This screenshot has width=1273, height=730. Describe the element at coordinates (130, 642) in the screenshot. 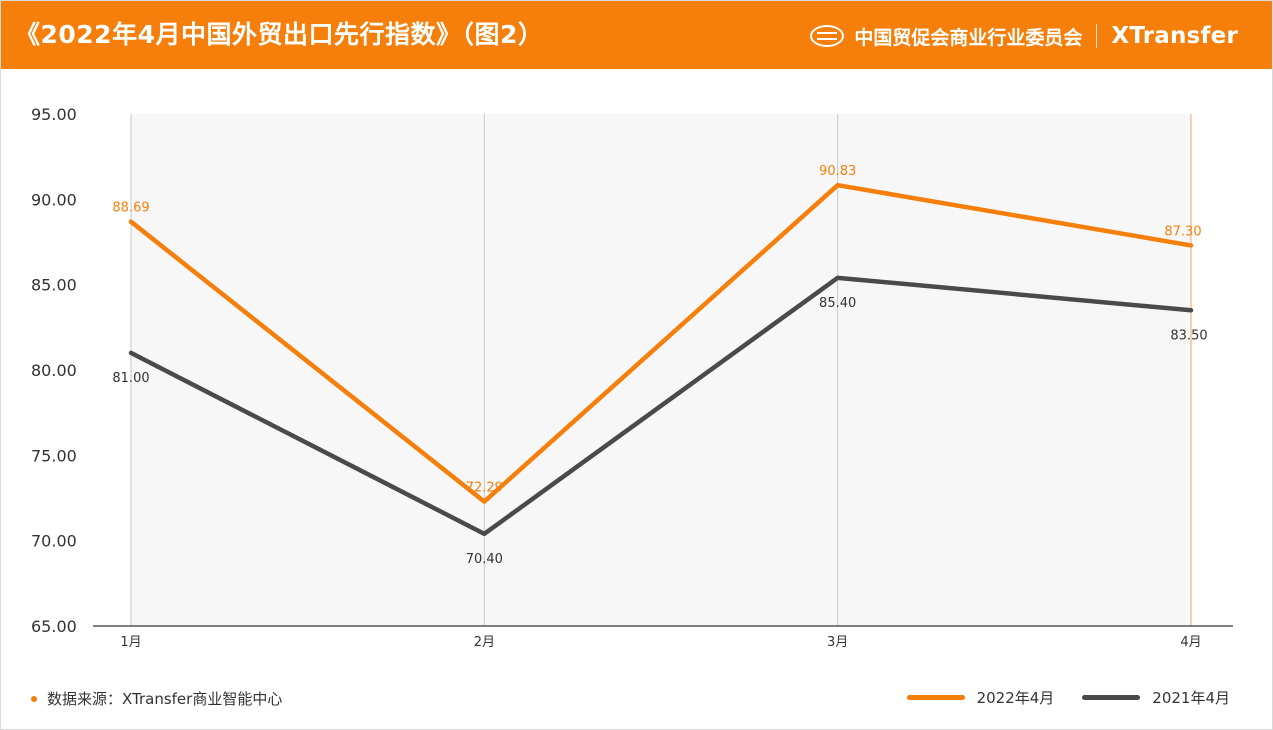

I see `x-tick-label: 1月` at that location.